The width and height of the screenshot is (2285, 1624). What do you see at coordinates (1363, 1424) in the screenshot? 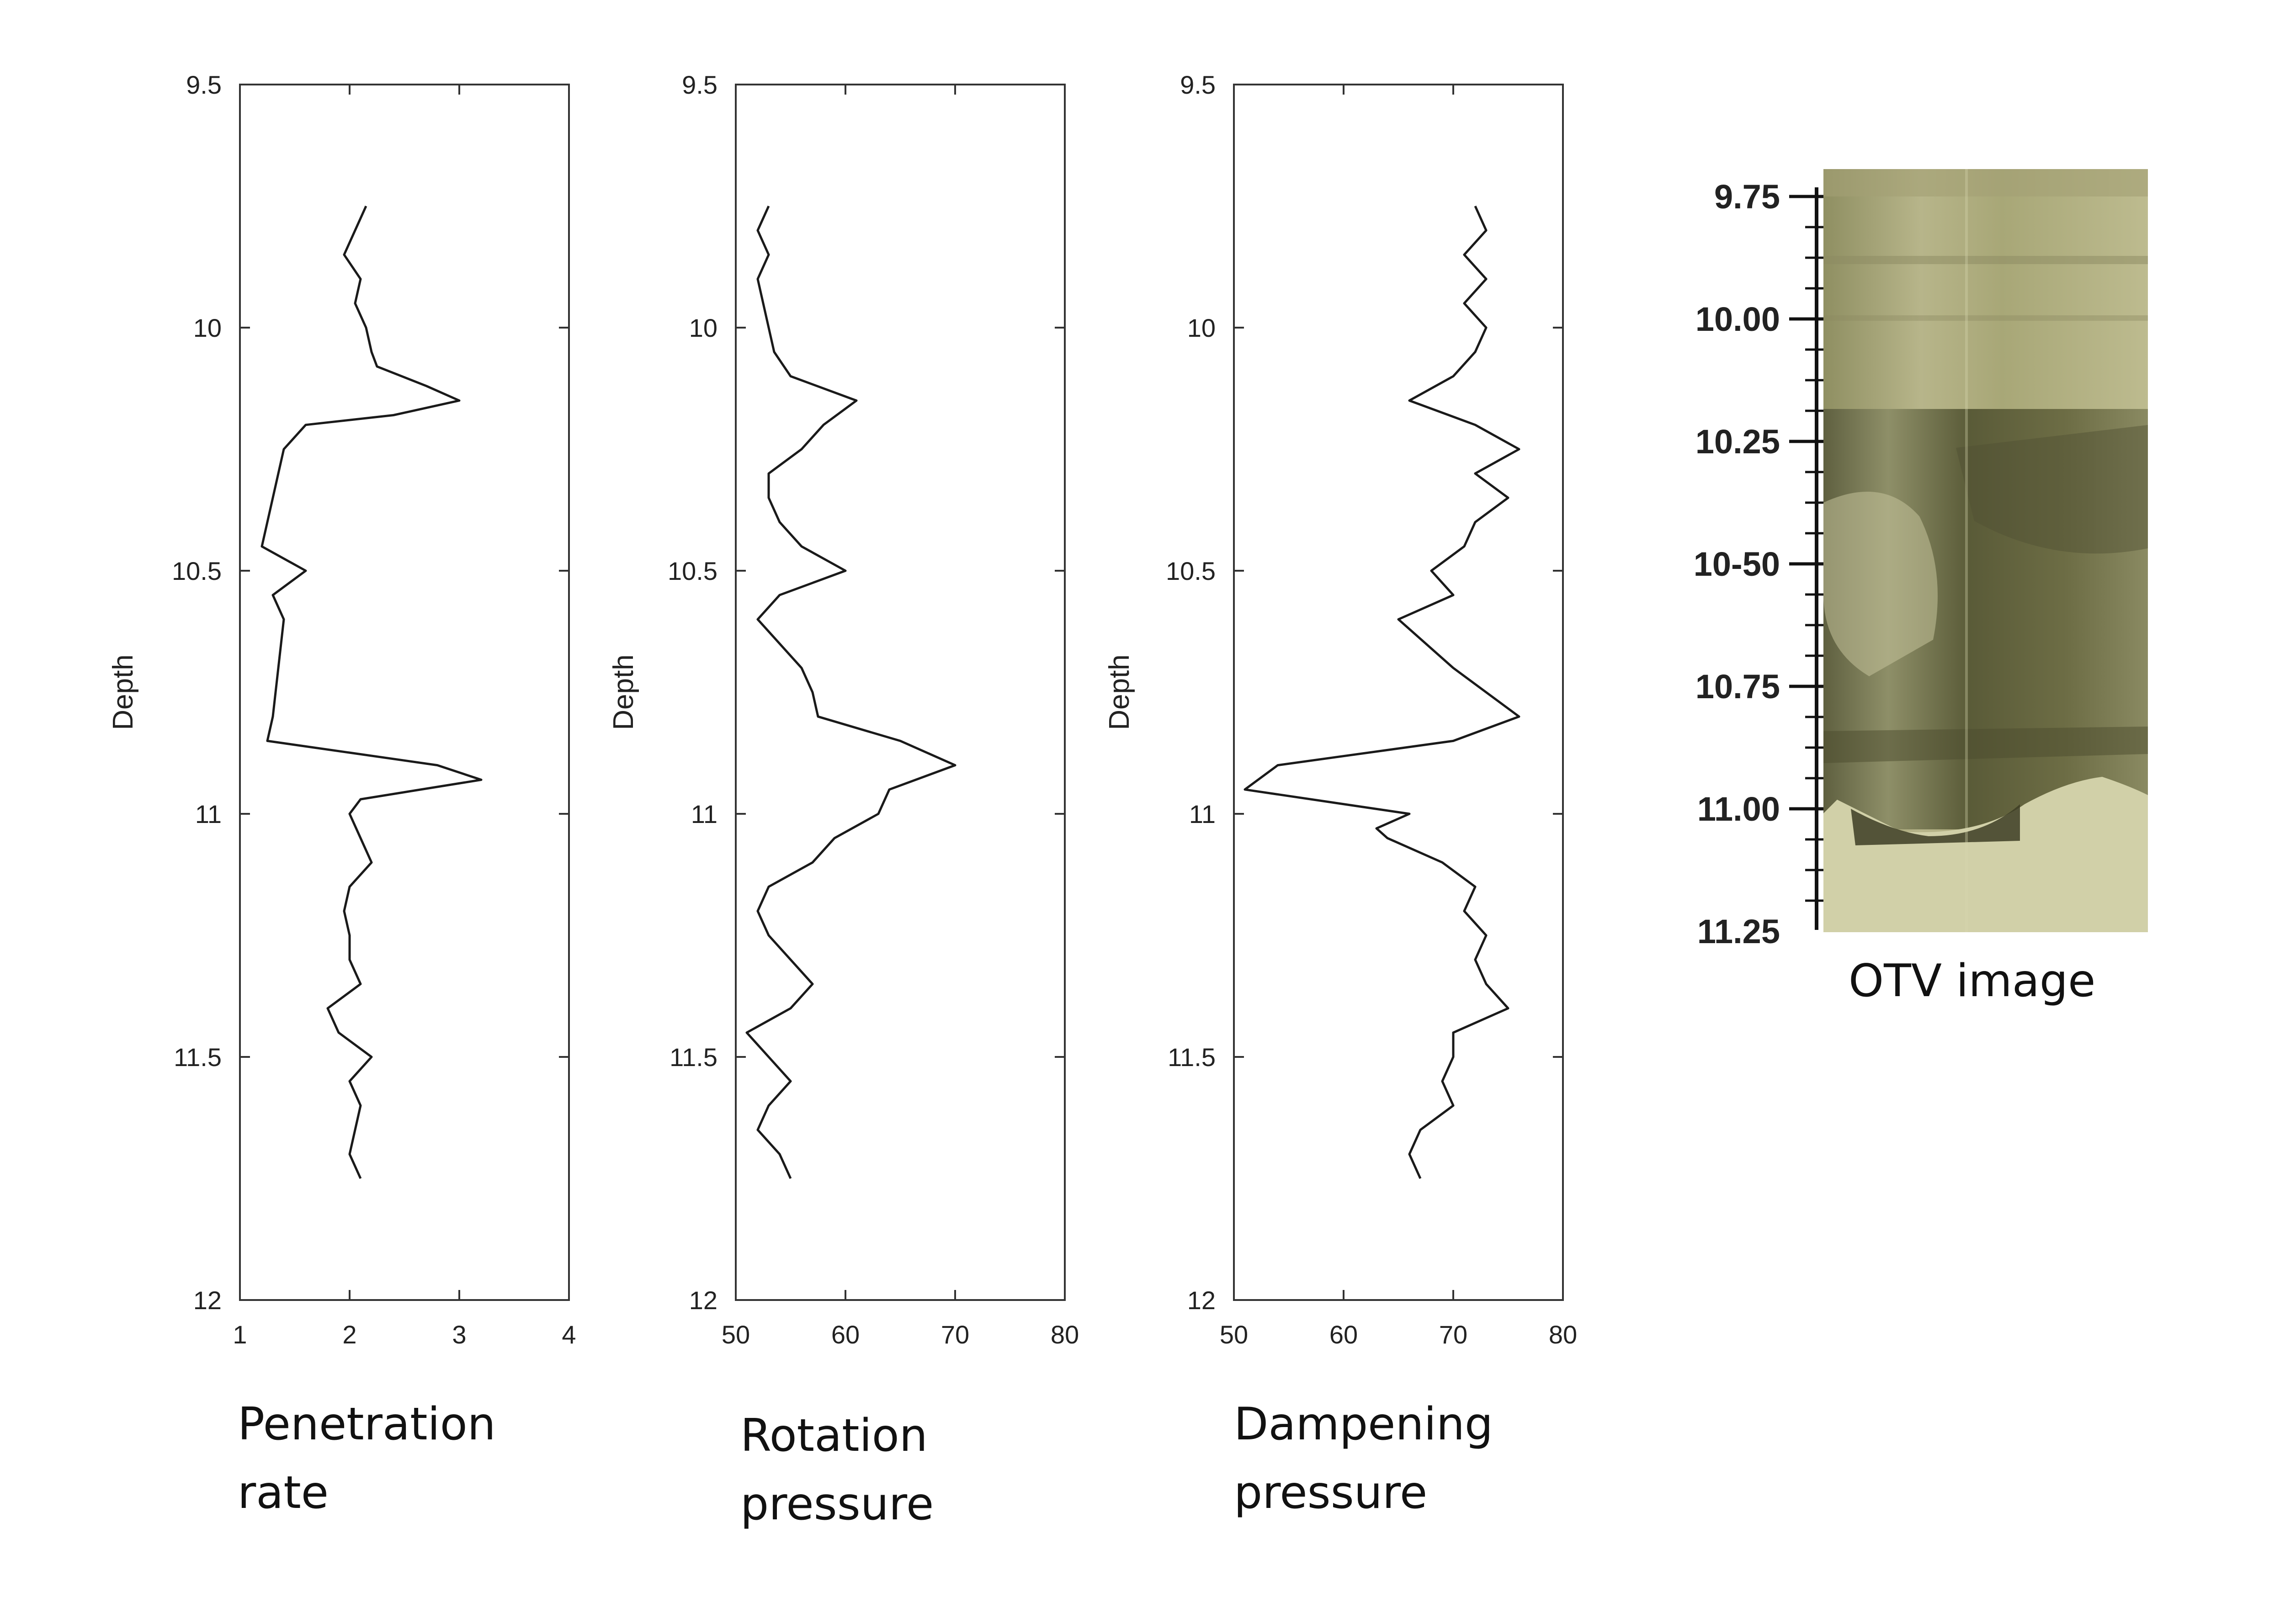
I see `caption-line-1: Dampening` at bounding box center [1363, 1424].